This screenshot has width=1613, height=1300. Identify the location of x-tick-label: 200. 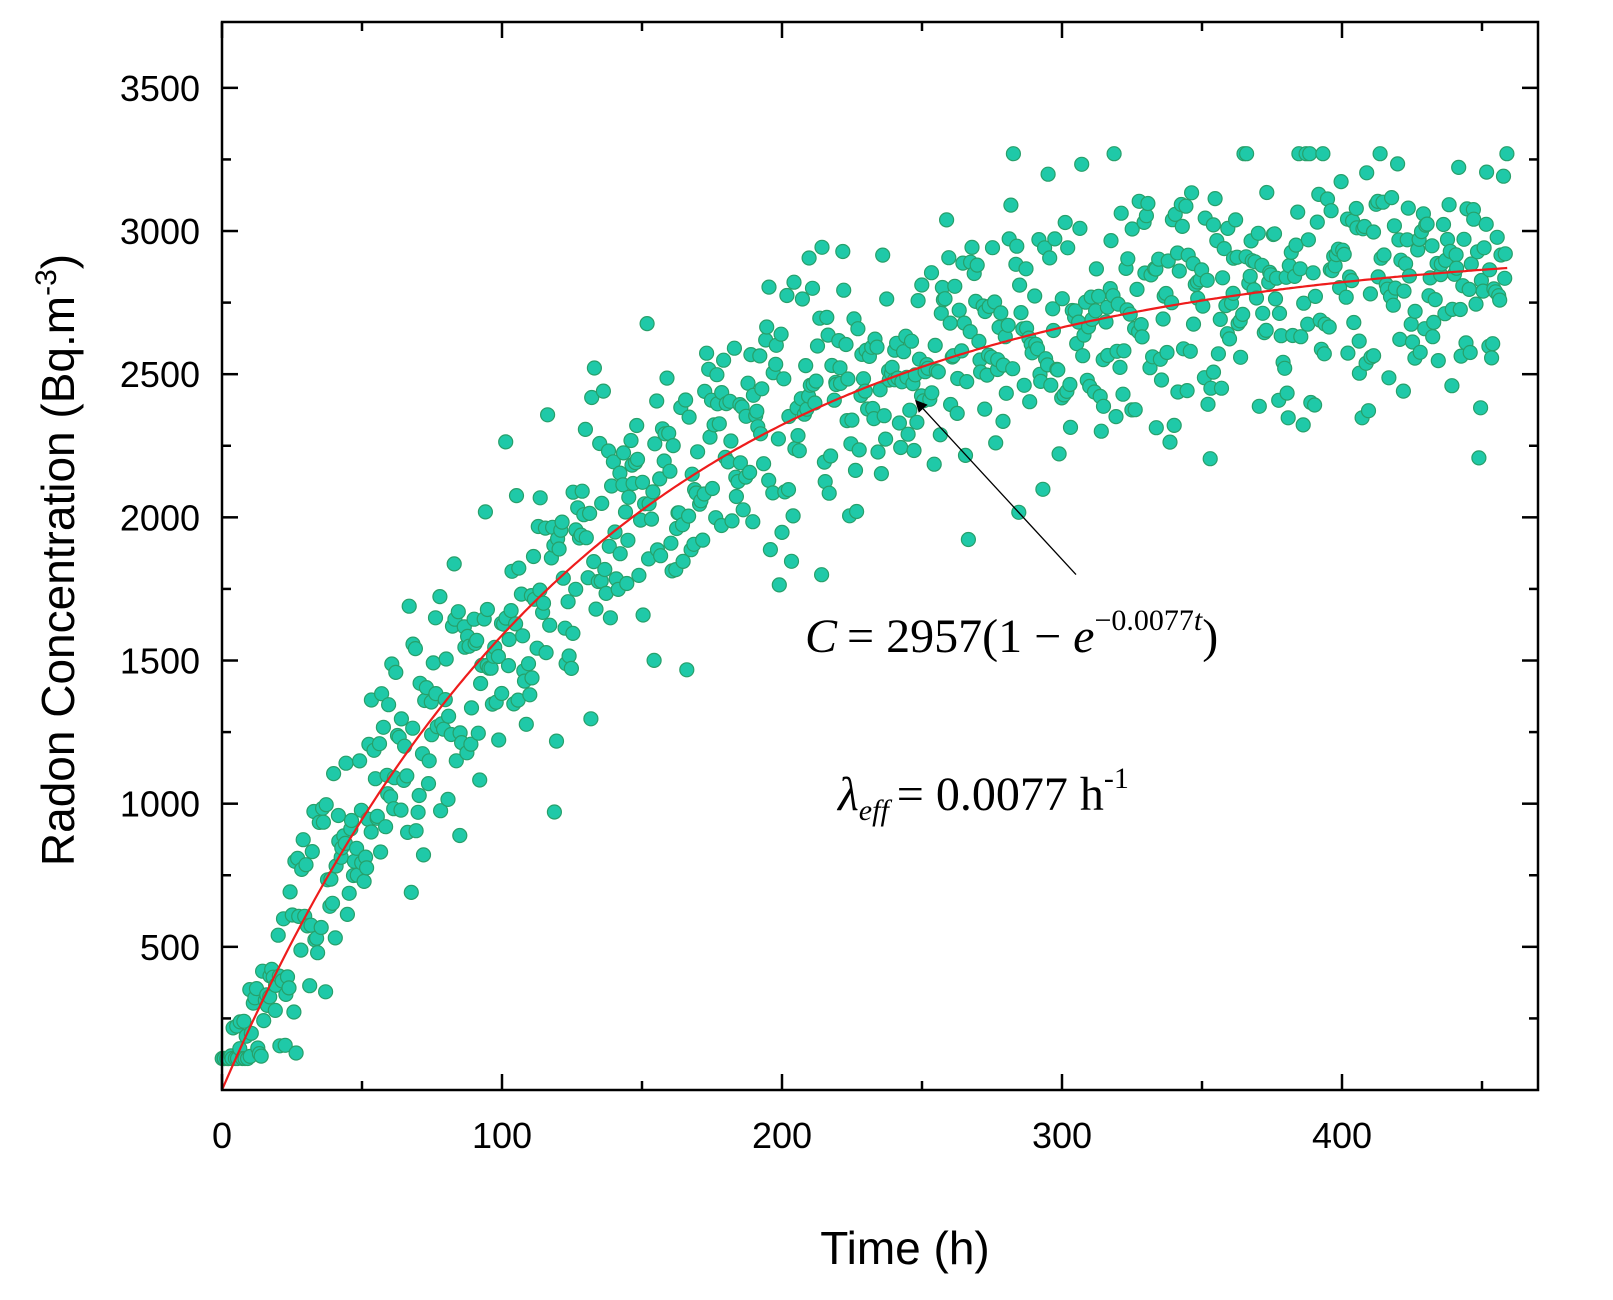
(782, 1135).